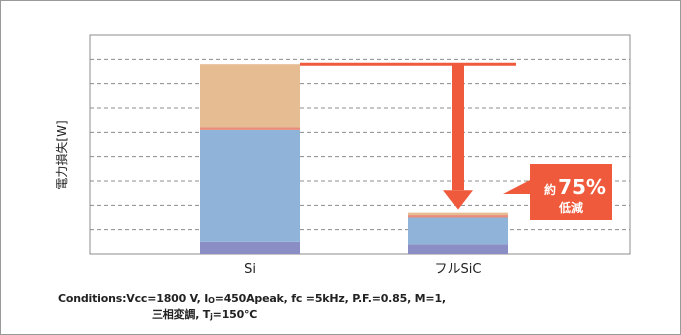 The width and height of the screenshot is (681, 335). I want to click on callout-box, so click(571, 192).